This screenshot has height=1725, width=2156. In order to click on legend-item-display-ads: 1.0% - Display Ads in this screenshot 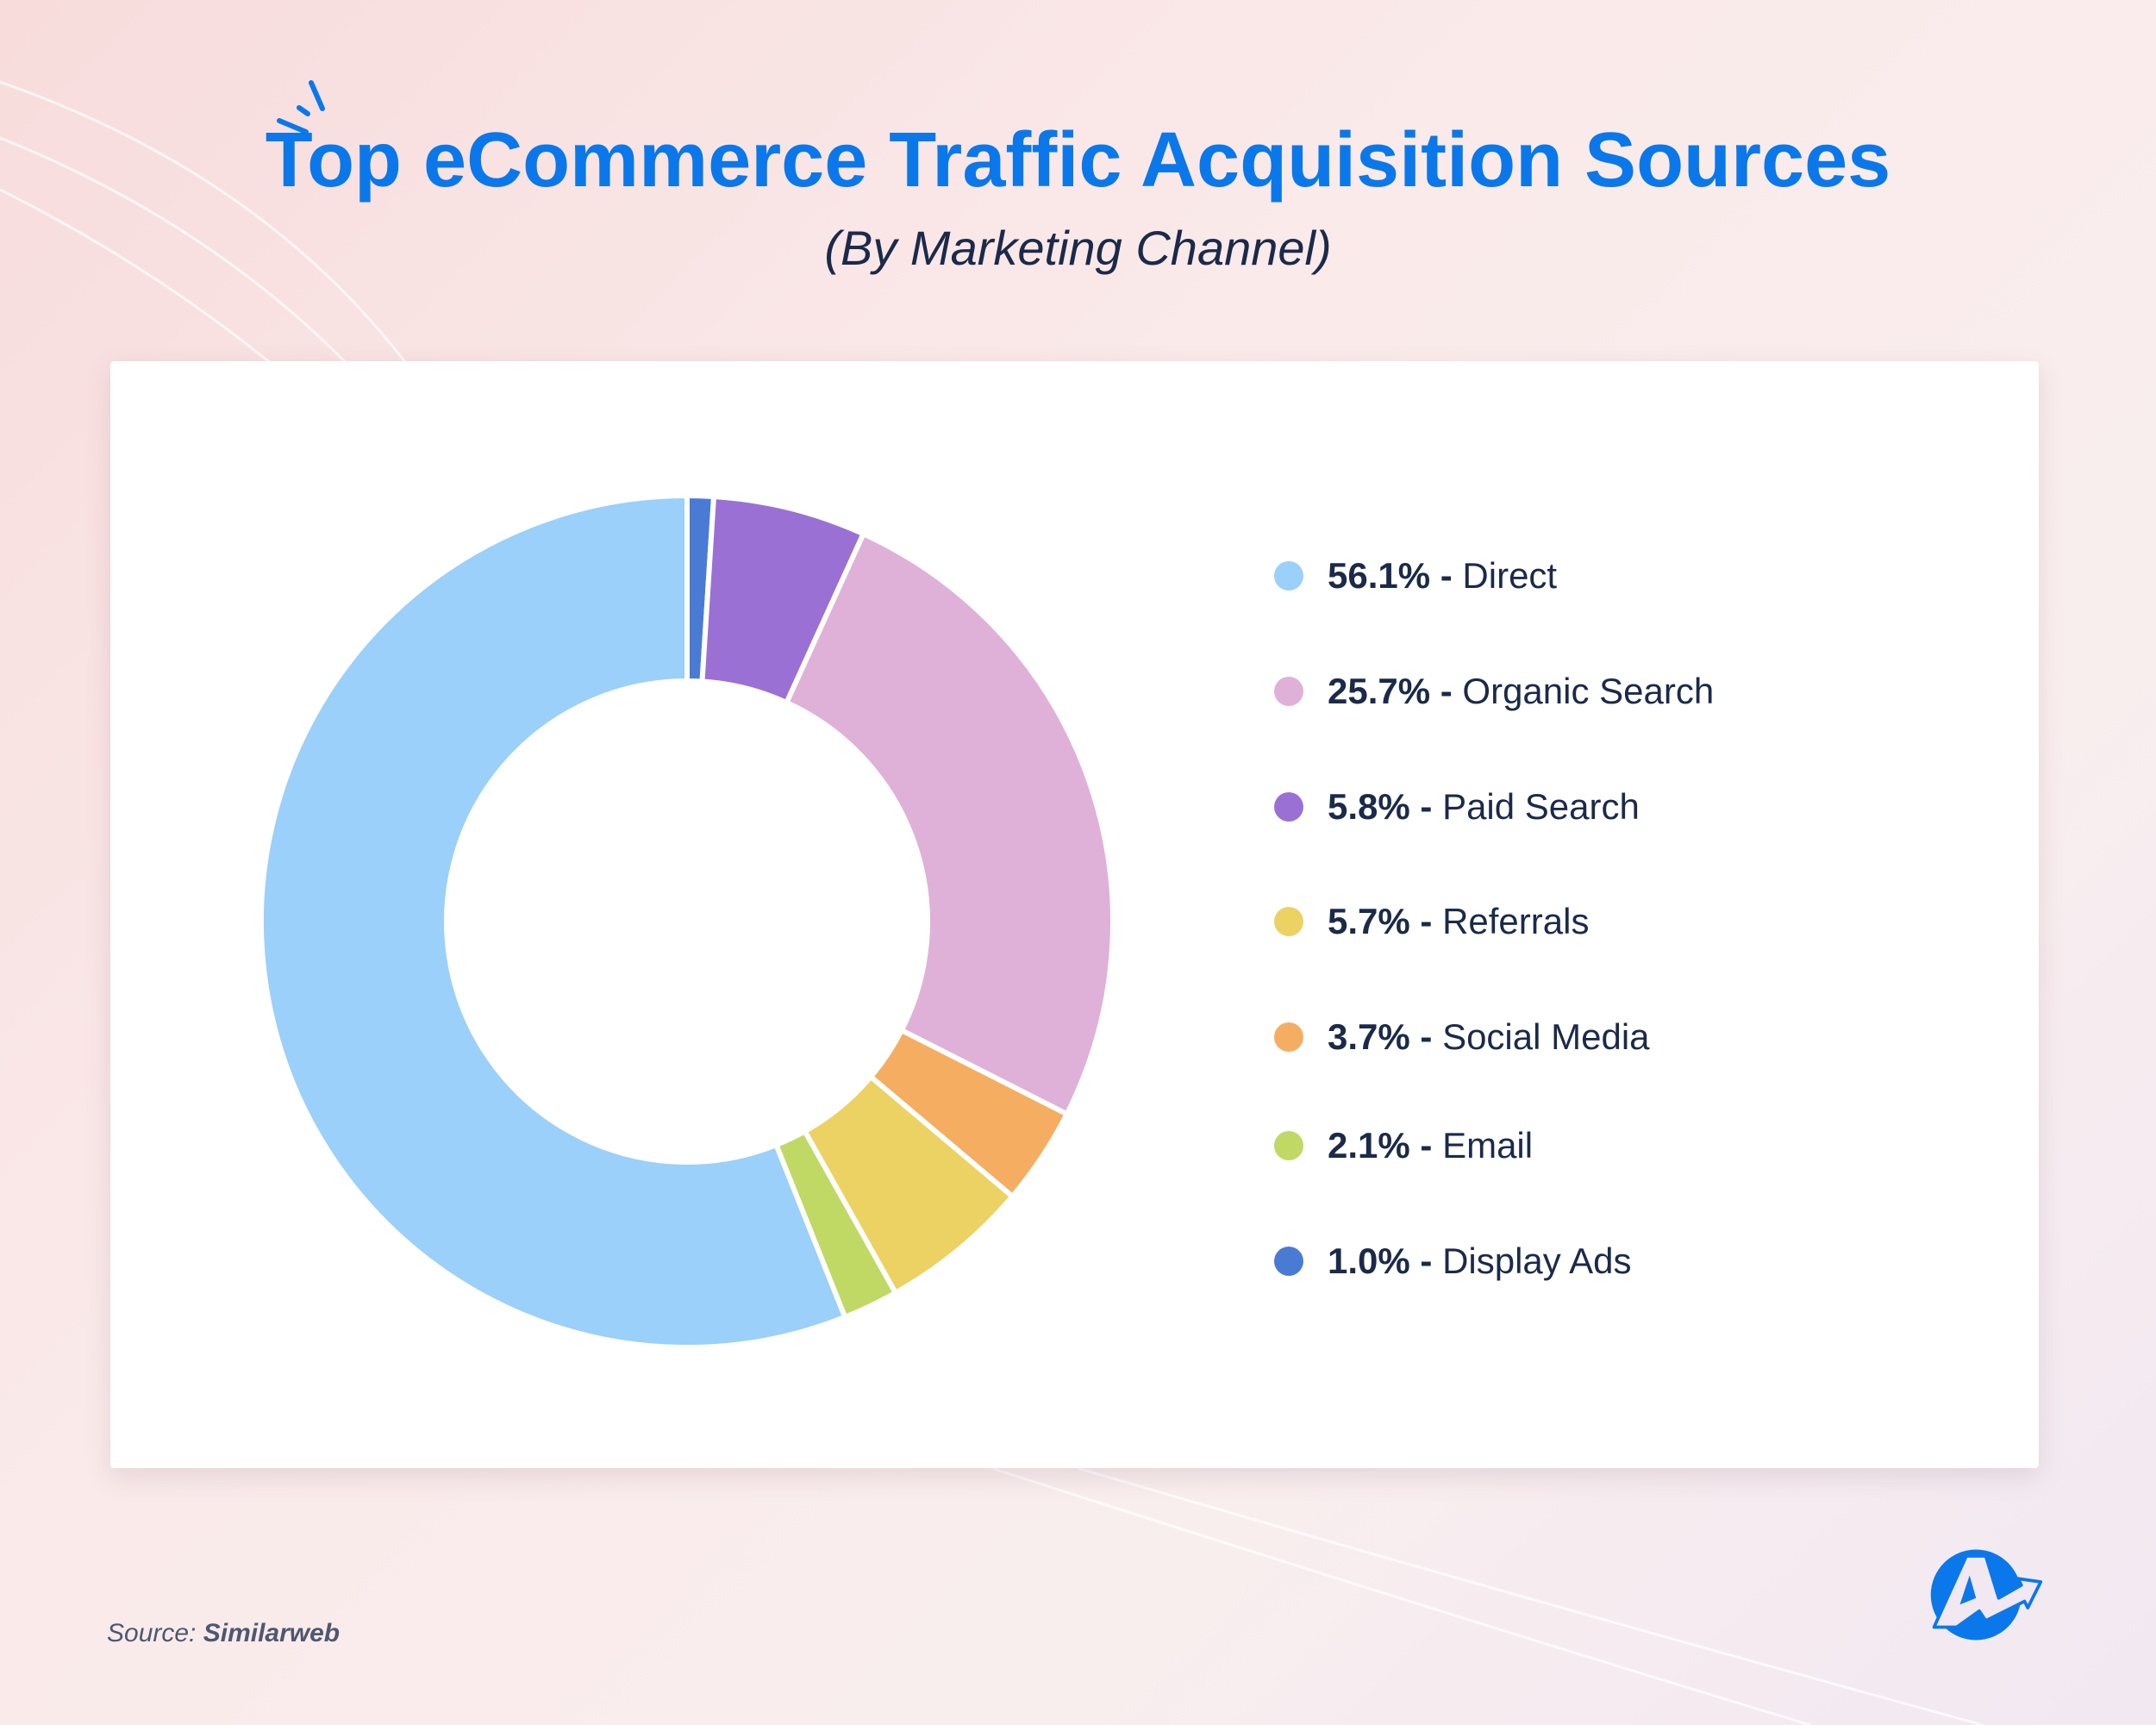, I will do `click(1453, 1261)`.